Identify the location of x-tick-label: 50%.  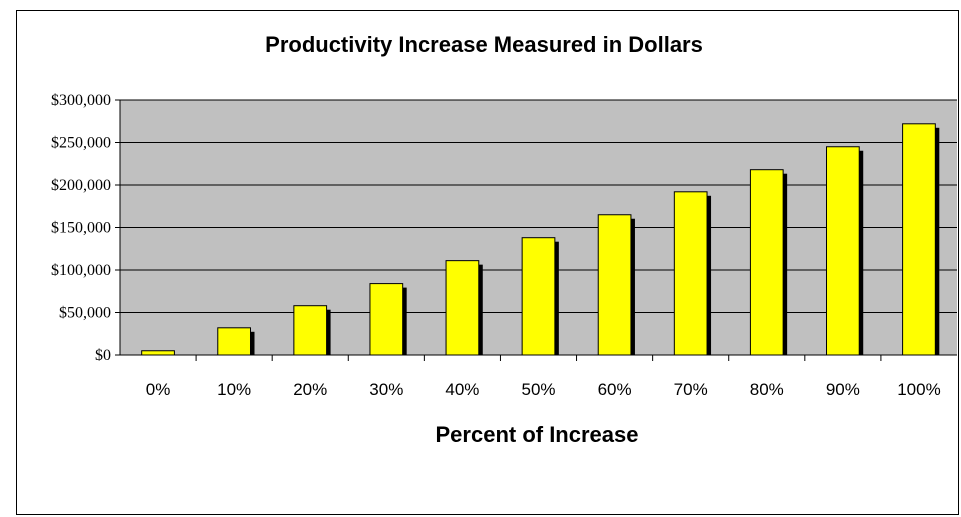
(538, 389).